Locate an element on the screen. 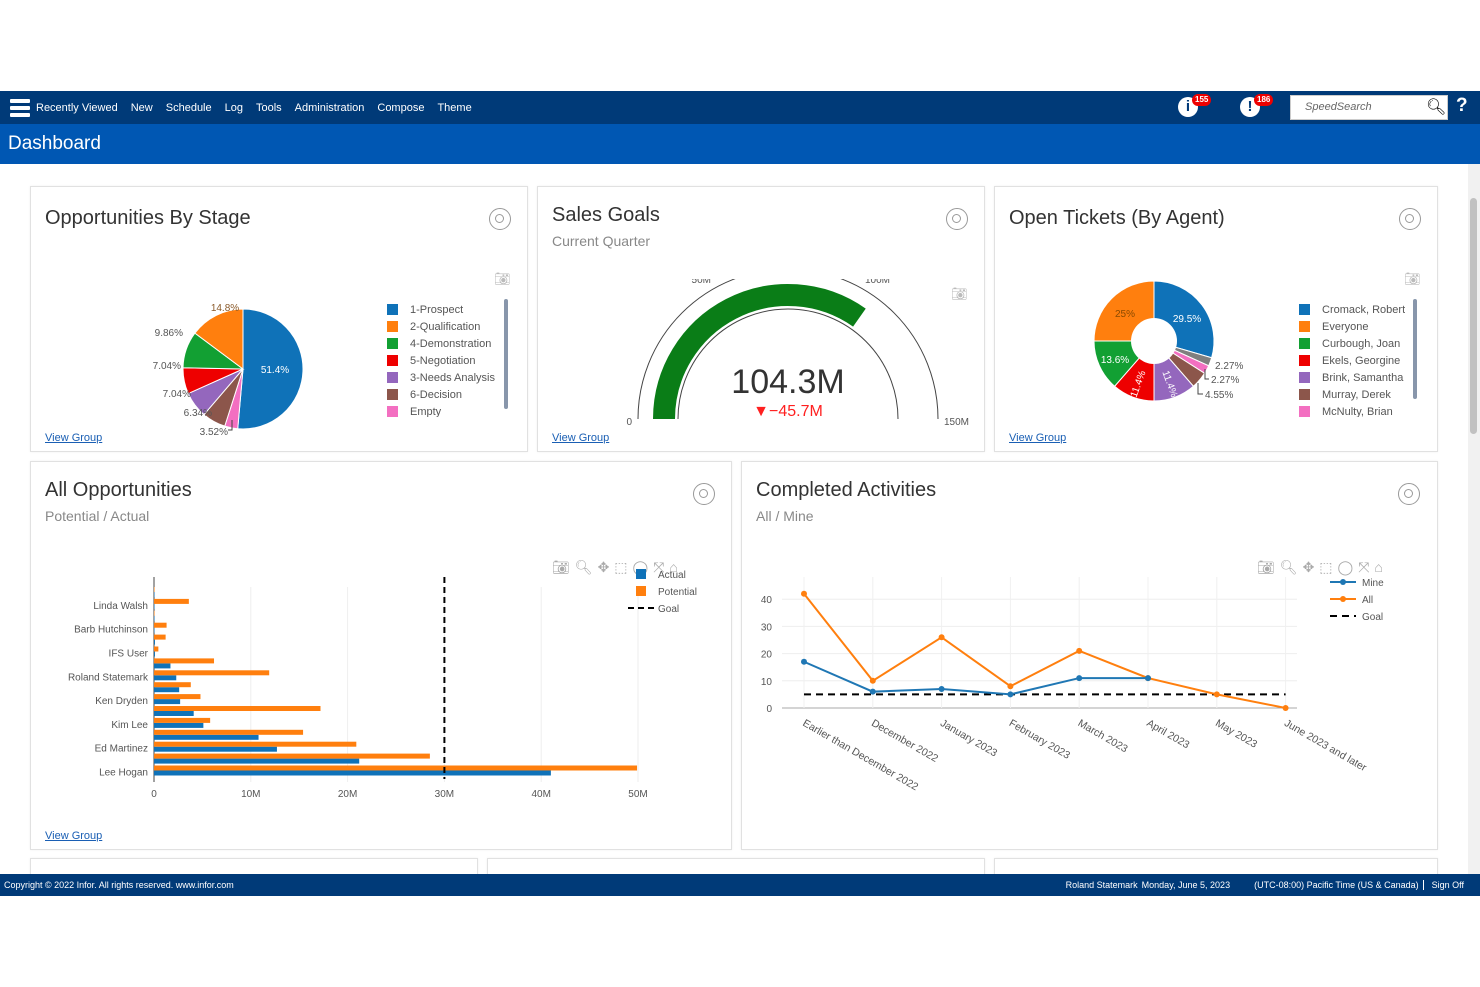 Image resolution: width=1480 pixels, height=987 pixels. legend-item: Empty is located at coordinates (441, 410).